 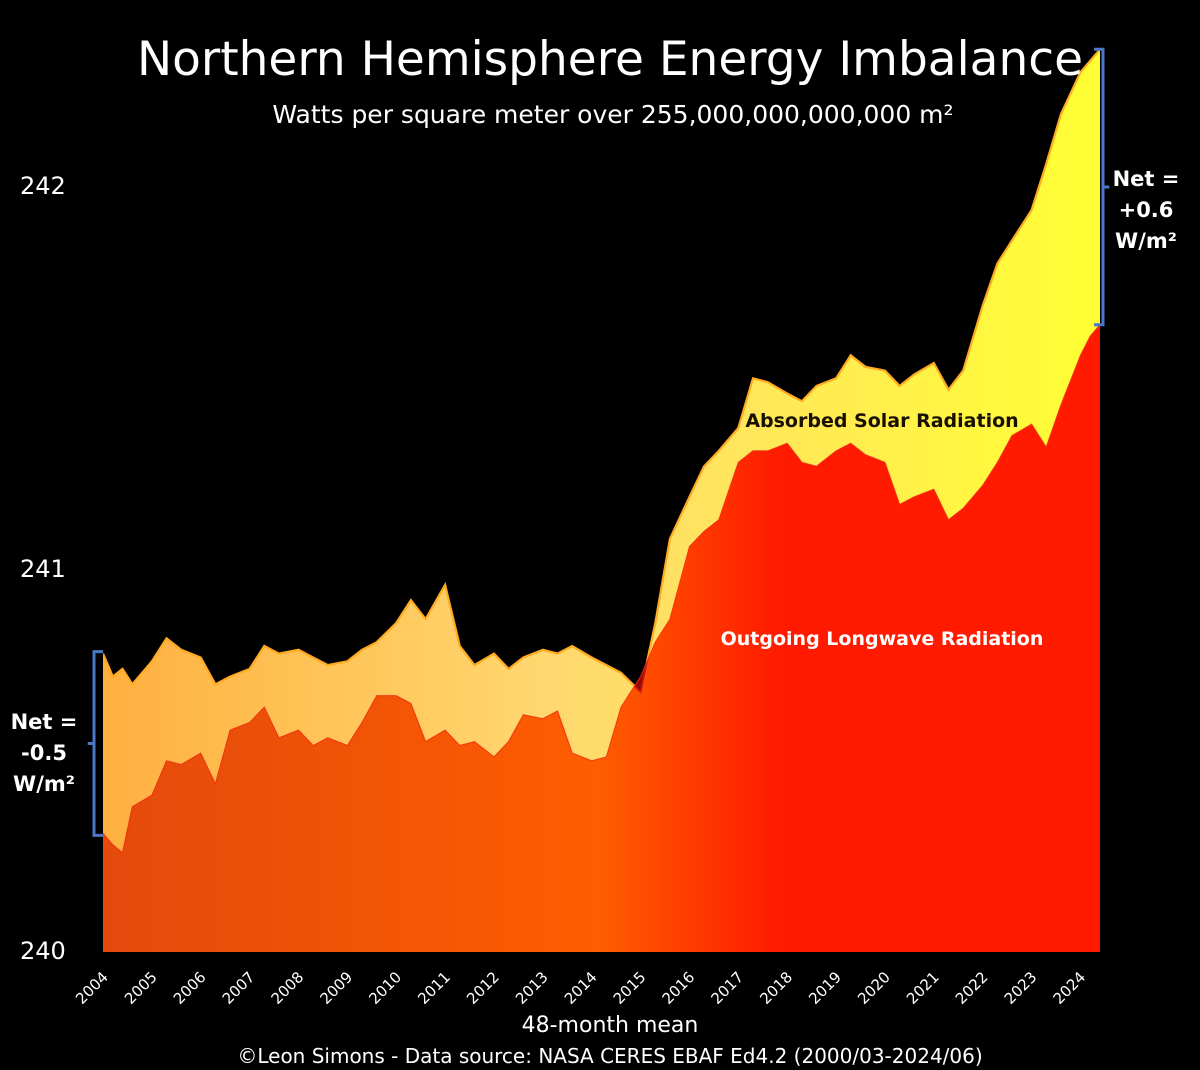 I want to click on x-tick-label: 2007, so click(x=239, y=988).